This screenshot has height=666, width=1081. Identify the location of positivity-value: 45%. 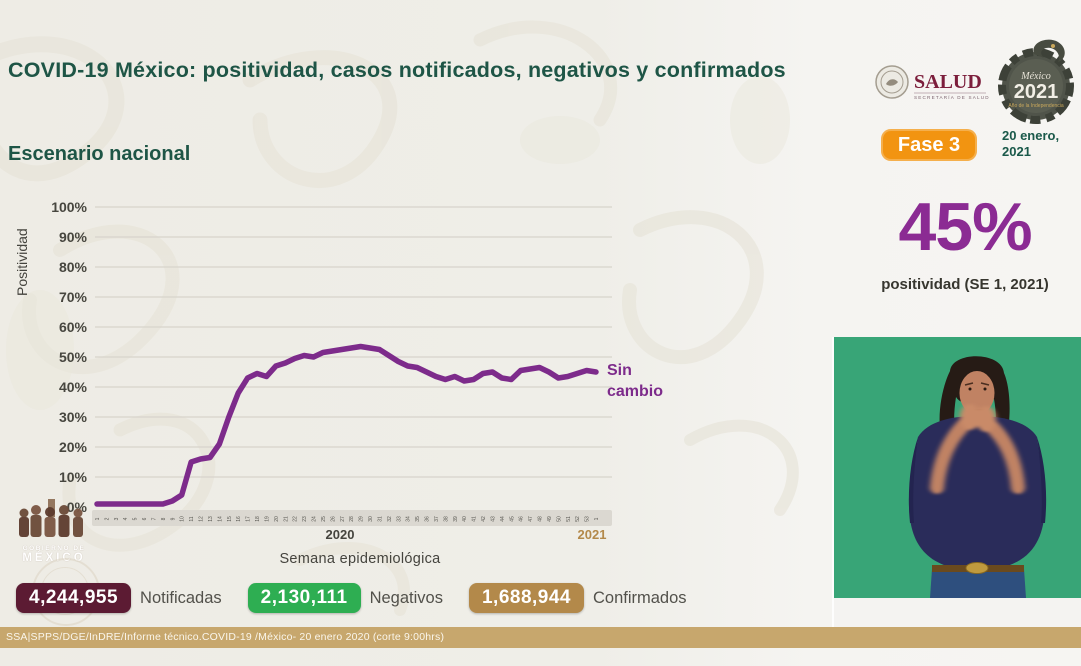
(965, 227).